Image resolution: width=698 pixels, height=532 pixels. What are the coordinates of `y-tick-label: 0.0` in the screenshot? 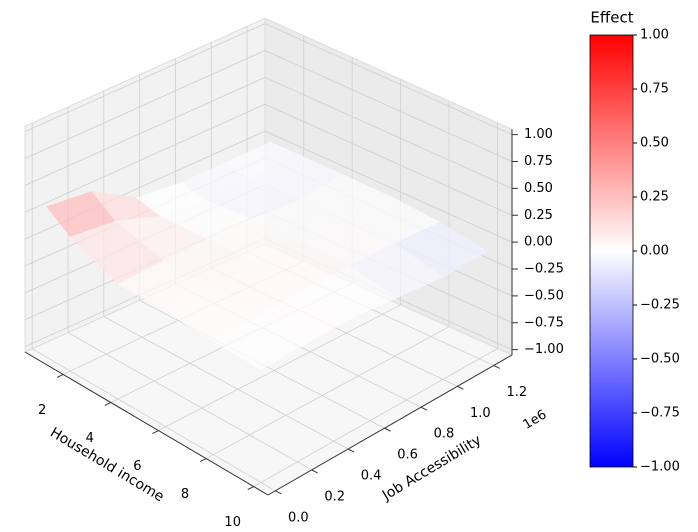 It's located at (298, 517).